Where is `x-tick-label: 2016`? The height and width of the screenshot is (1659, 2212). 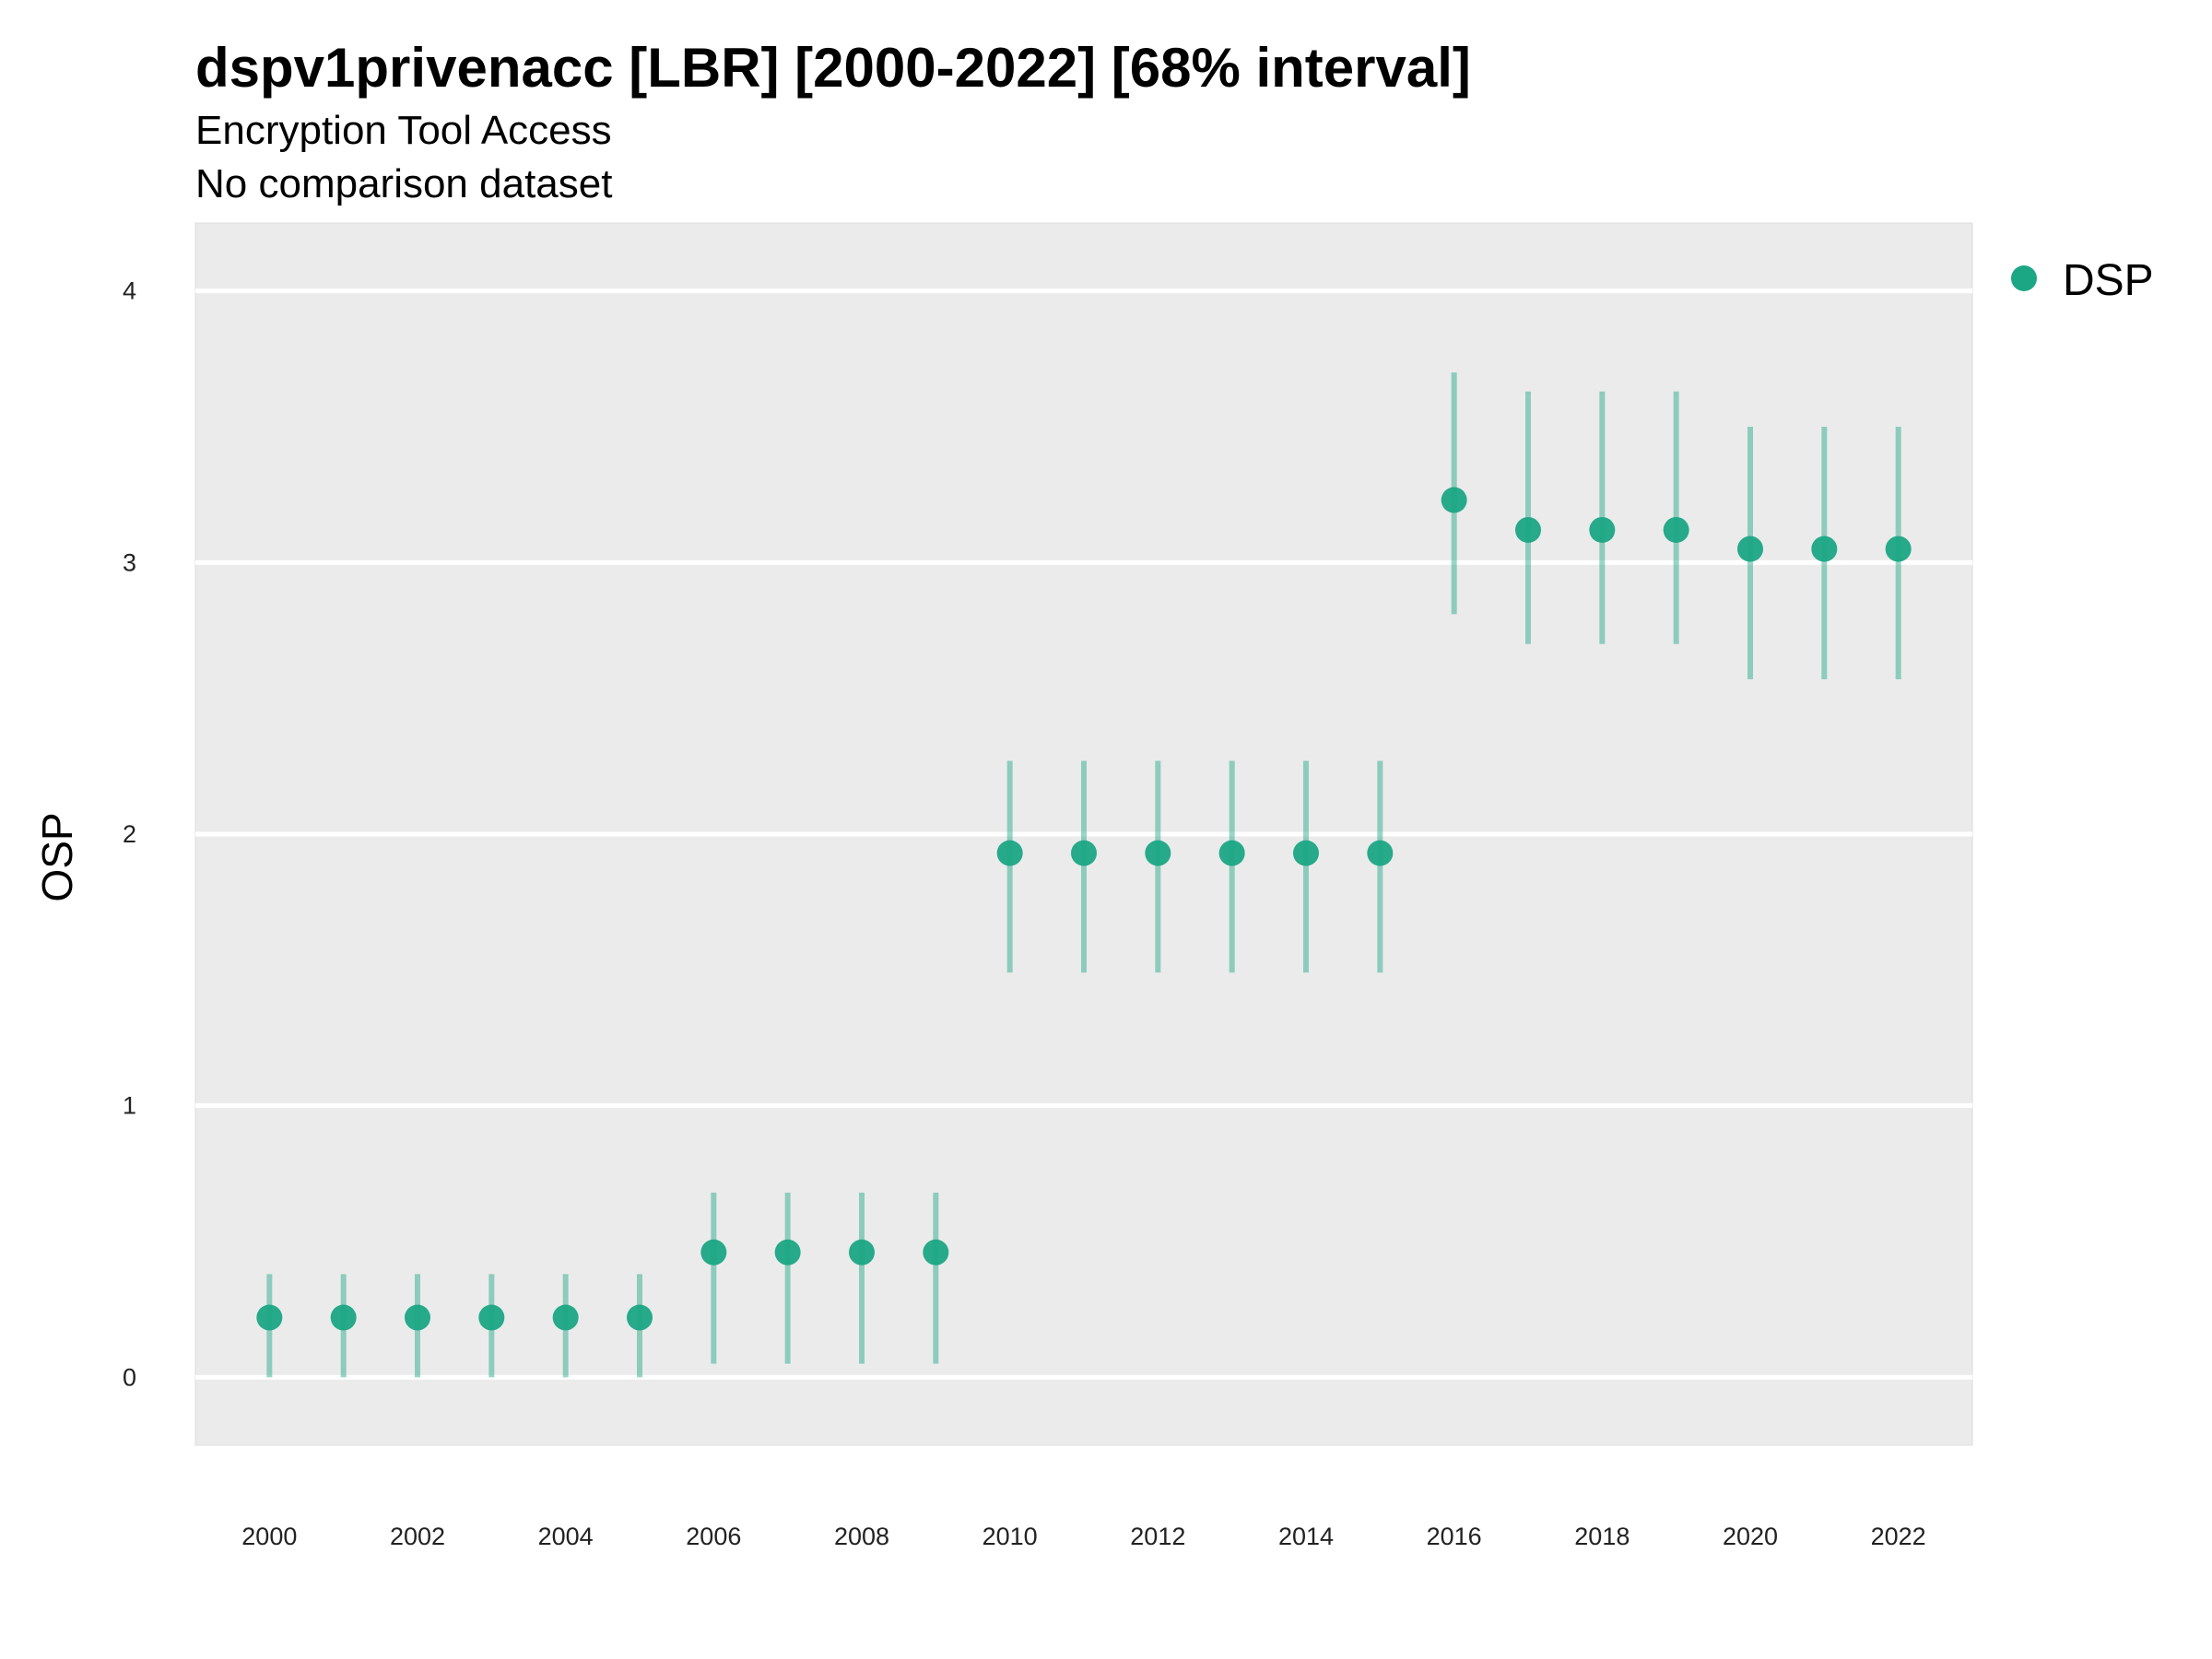
x-tick-label: 2016 is located at coordinates (1454, 1536).